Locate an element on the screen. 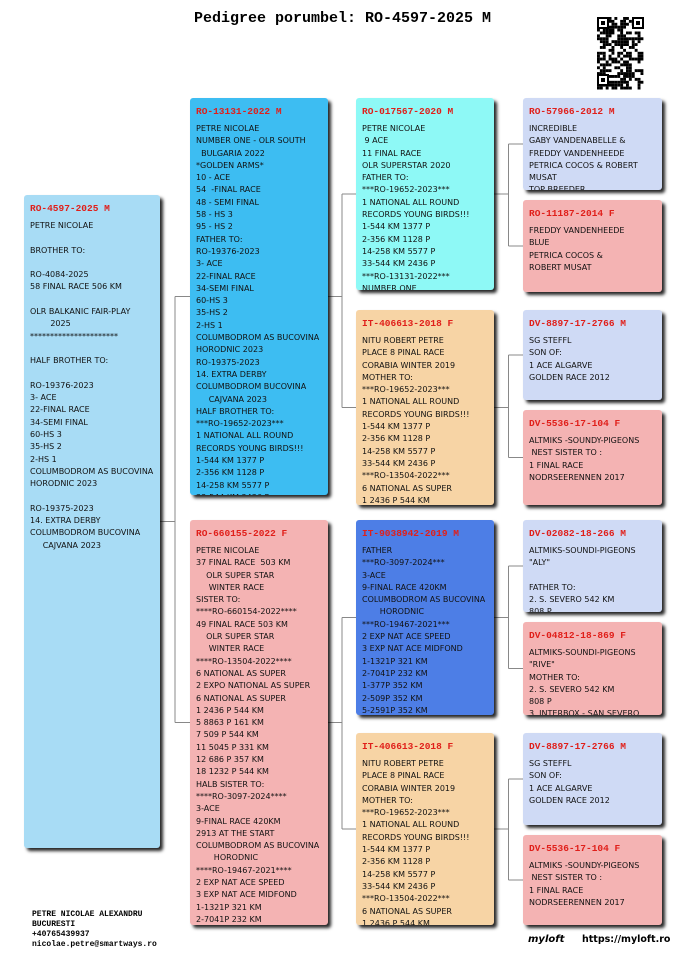  text-line: INCREDIBLE is located at coordinates (553, 128).